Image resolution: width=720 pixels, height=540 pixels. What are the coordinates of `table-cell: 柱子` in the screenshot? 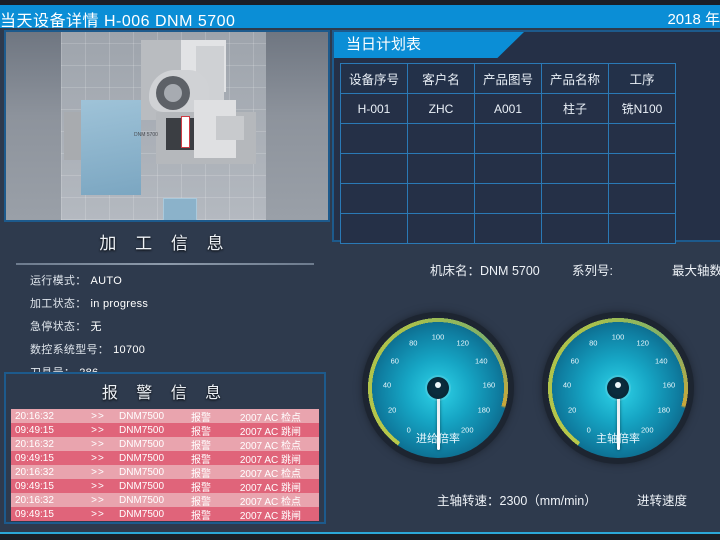 It's located at (575, 108).